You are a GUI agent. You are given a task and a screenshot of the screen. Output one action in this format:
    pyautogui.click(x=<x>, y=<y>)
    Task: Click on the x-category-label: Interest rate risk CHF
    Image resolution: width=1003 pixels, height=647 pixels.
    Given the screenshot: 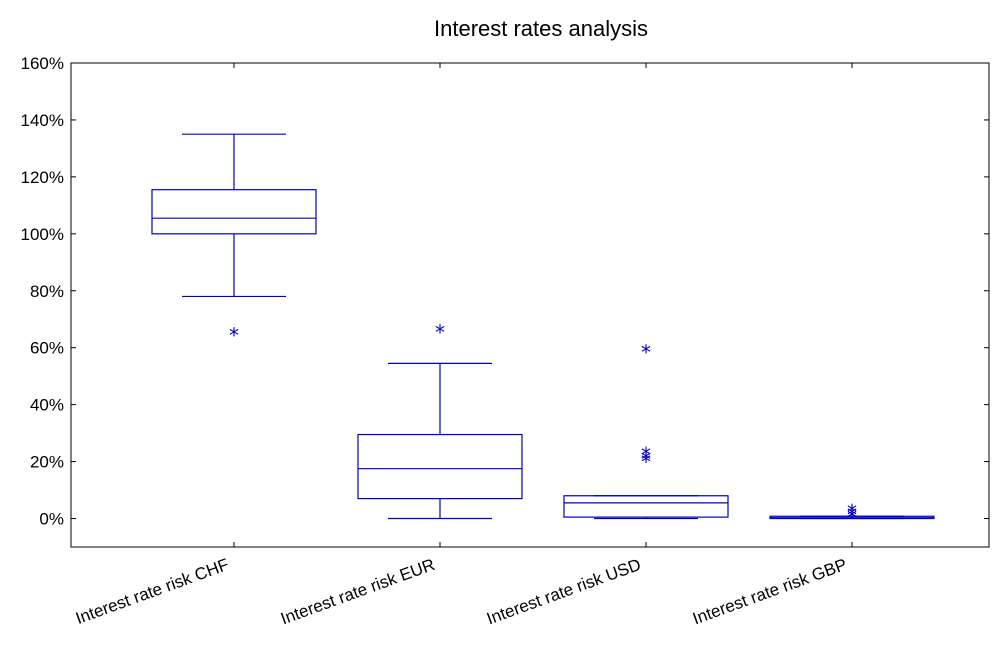 What is the action you would take?
    pyautogui.click(x=152, y=591)
    